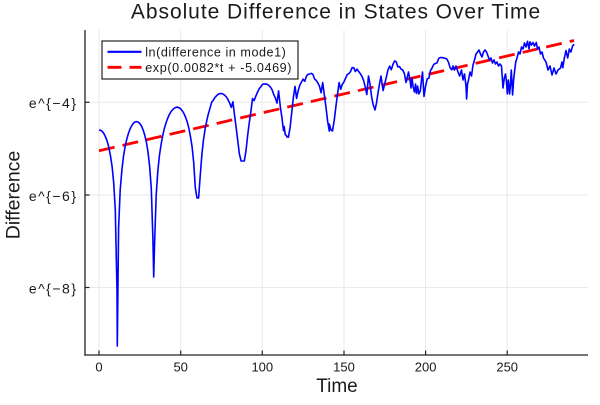 Image resolution: width=600 pixels, height=405 pixels. I want to click on svg-text: e^{−4}, so click(53, 103).